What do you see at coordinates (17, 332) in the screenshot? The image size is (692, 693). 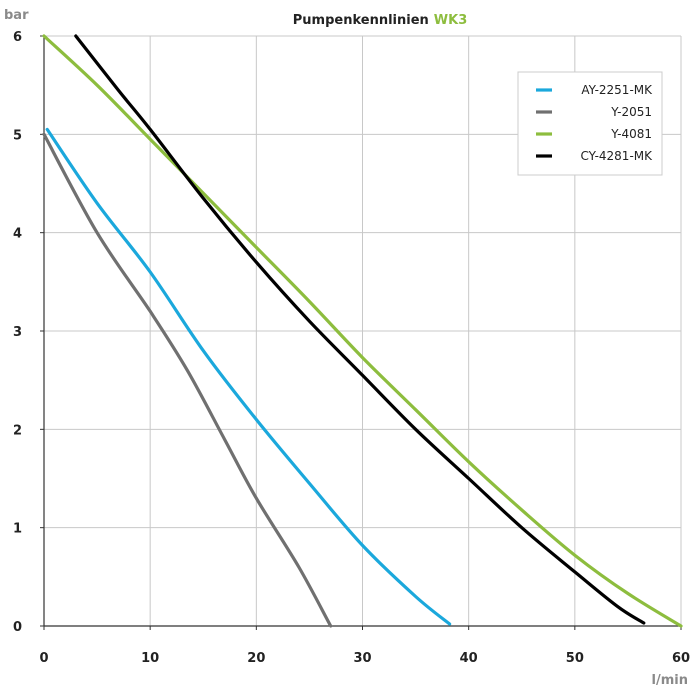 I see `y-tick-label-3: 3` at bounding box center [17, 332].